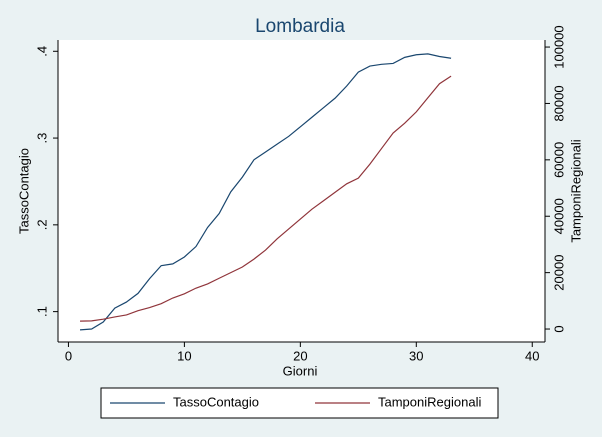  What do you see at coordinates (300, 26) in the screenshot?
I see `chart-title: Lombardia` at bounding box center [300, 26].